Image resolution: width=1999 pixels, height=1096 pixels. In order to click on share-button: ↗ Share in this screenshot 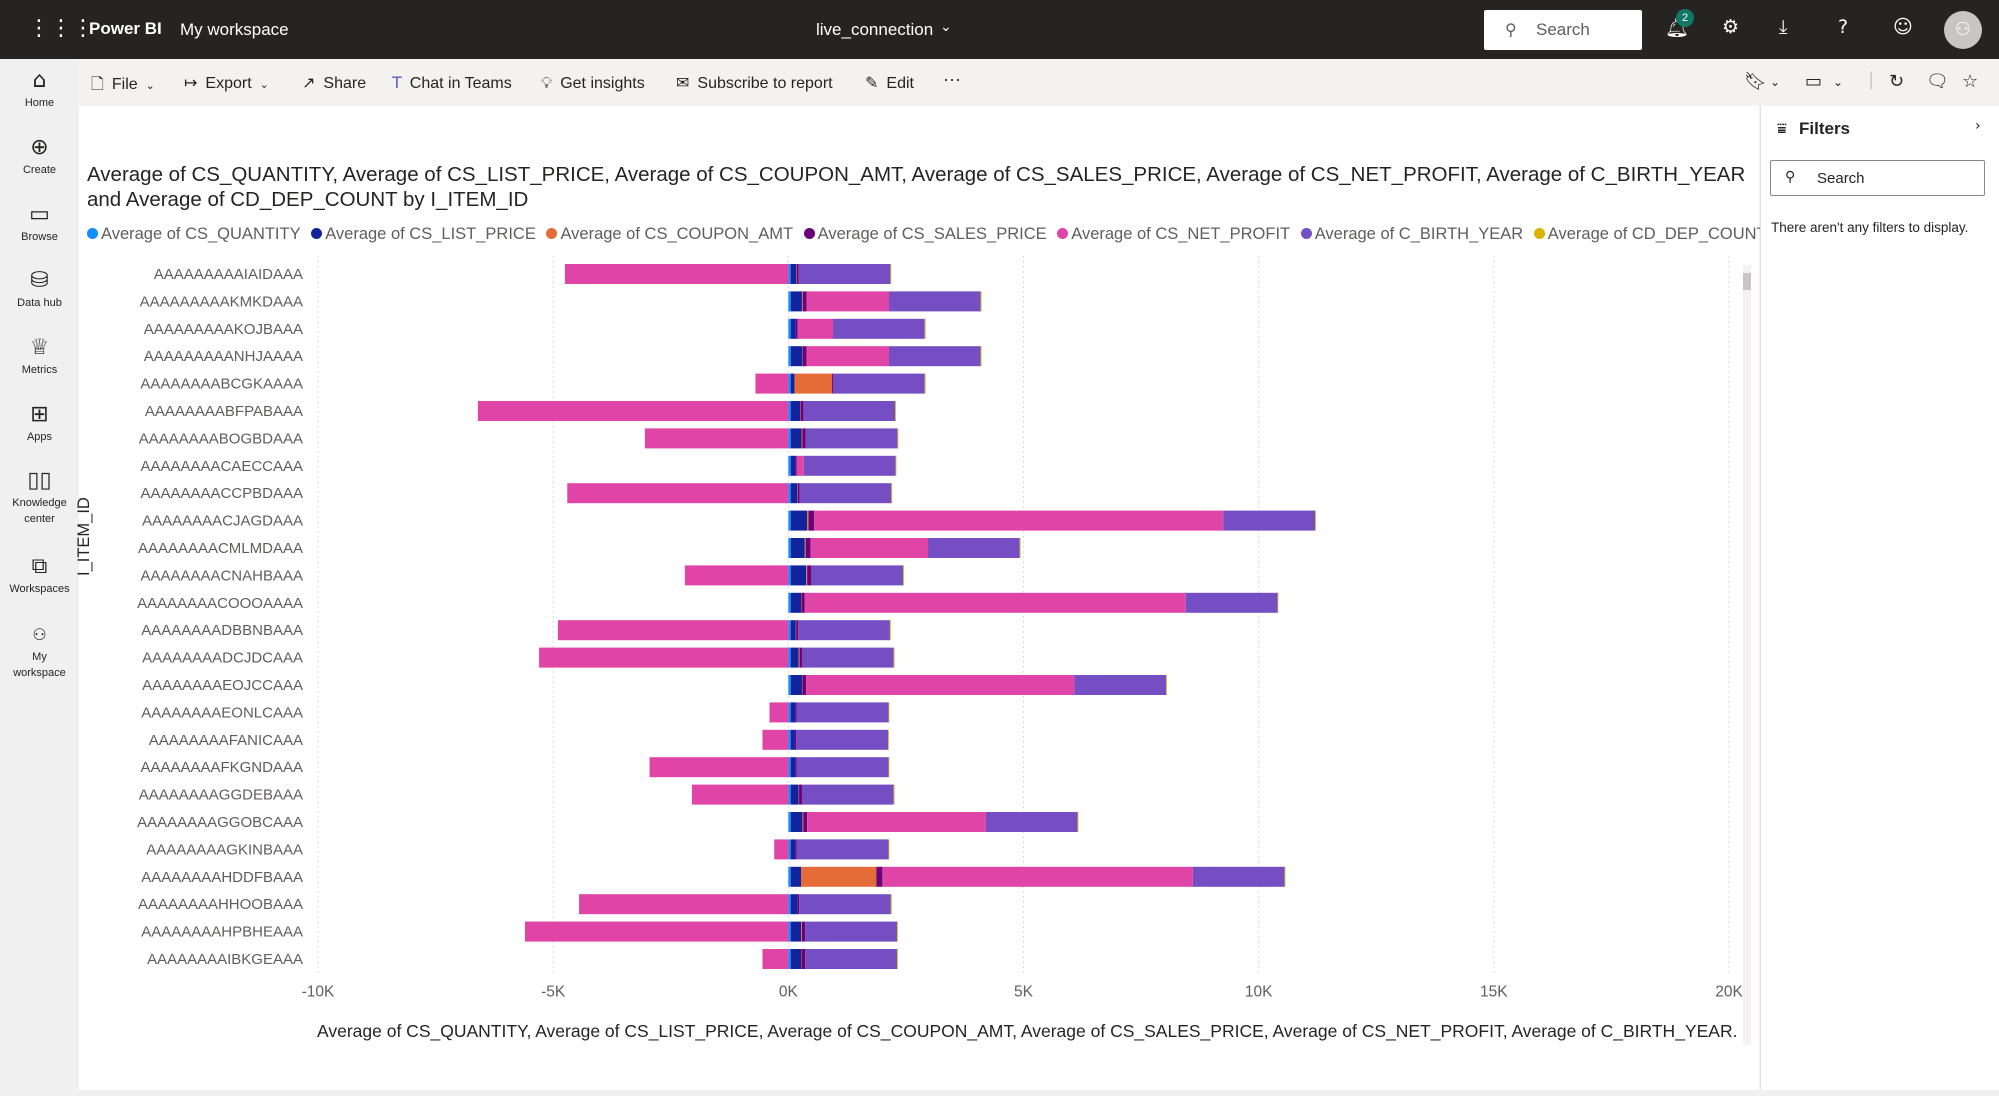, I will do `click(334, 83)`.